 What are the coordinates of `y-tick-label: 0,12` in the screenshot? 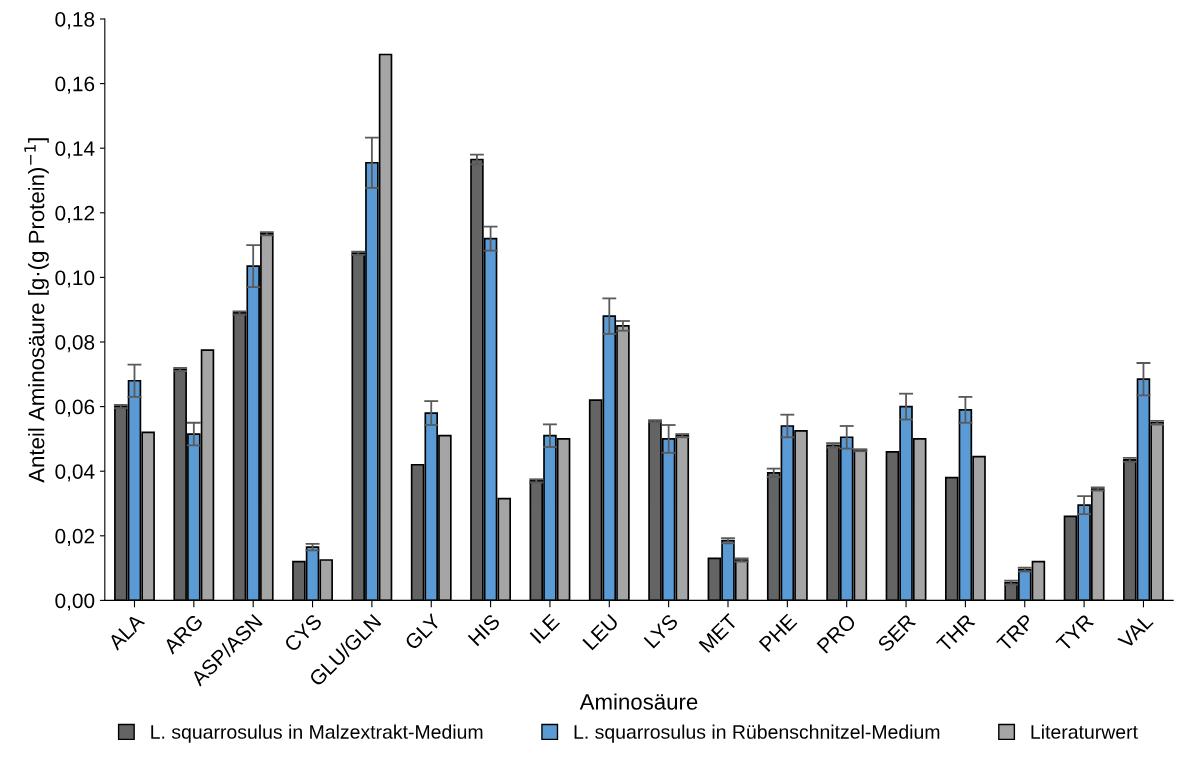 It's located at (75, 214).